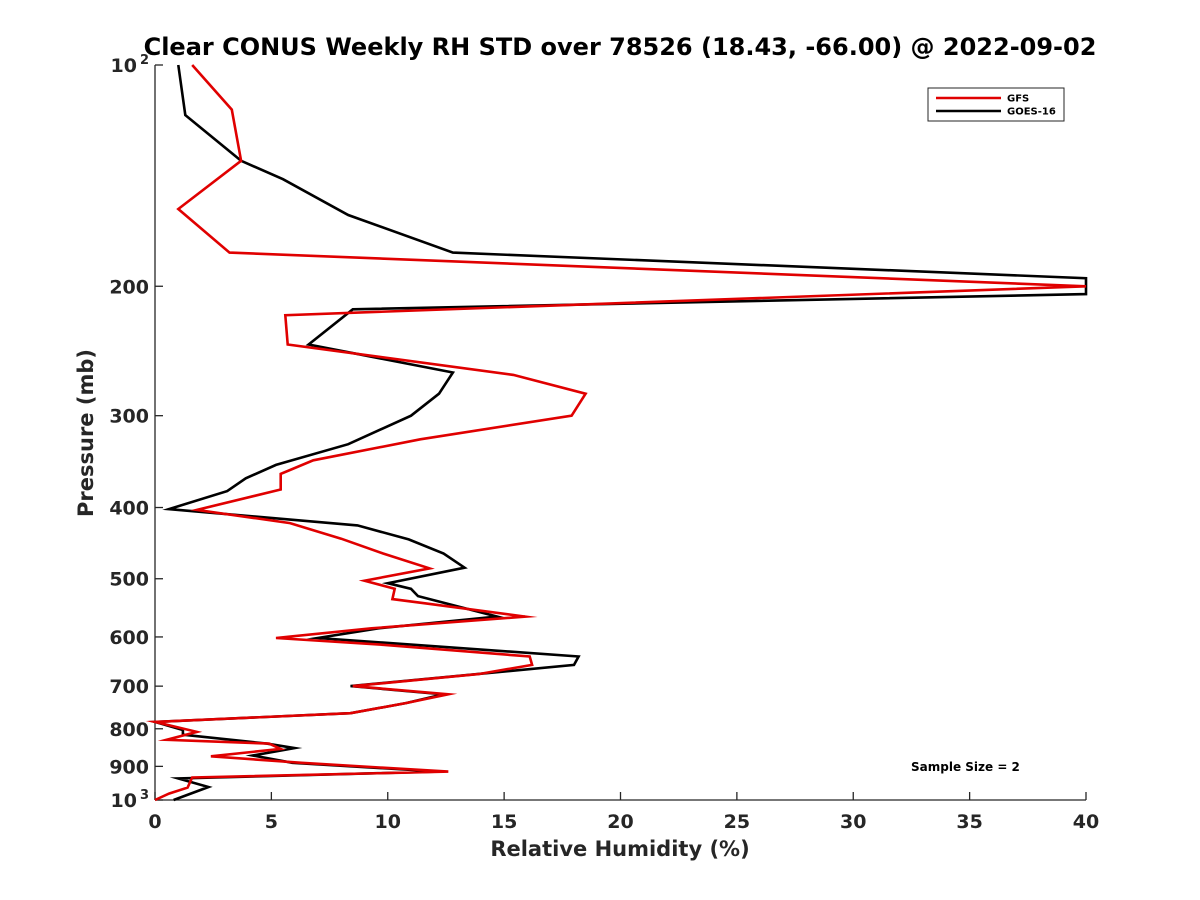  I want to click on y-tick-label: 700, so click(129, 687).